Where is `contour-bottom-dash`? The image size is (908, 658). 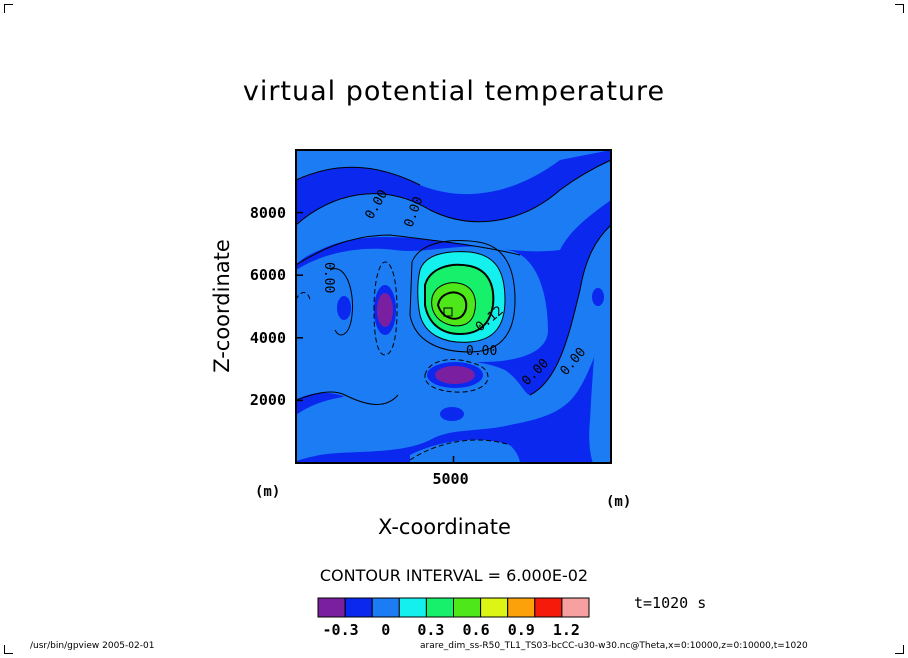 contour-bottom-dash is located at coordinates (460, 450).